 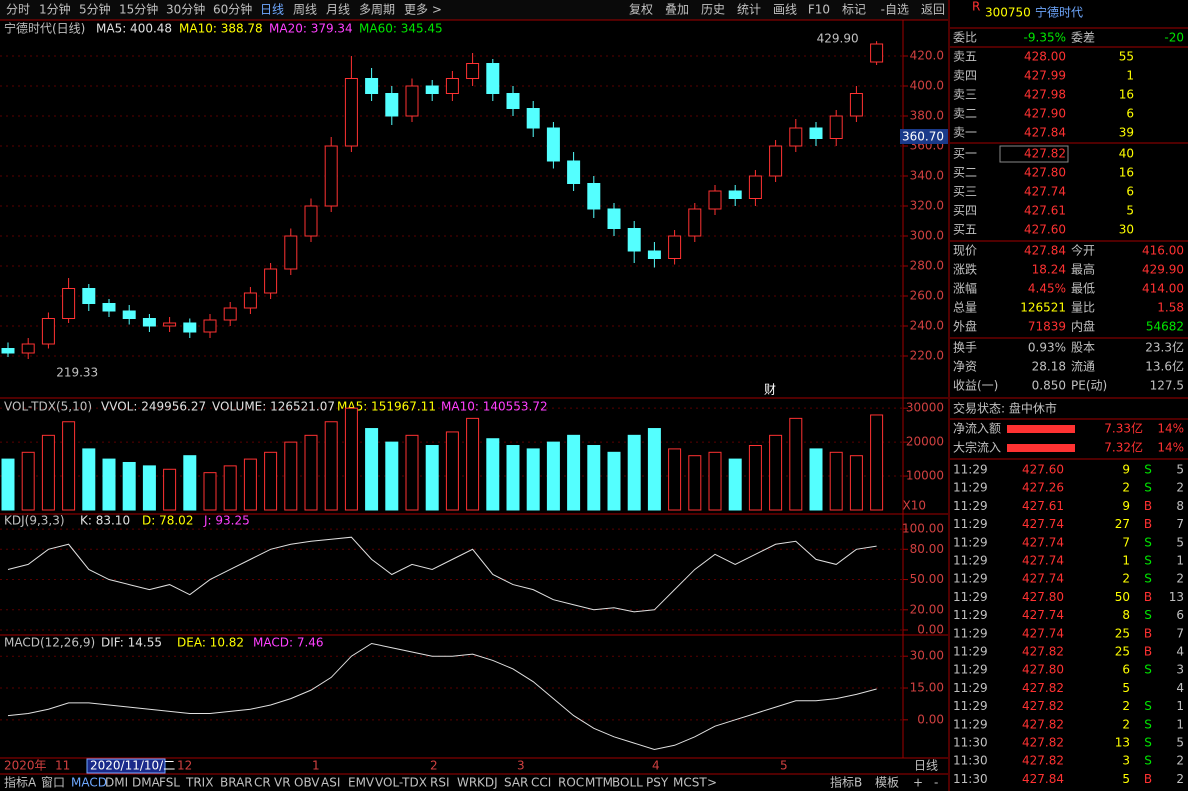 I want to click on y-tick-label: 10000, so click(x=925, y=476).